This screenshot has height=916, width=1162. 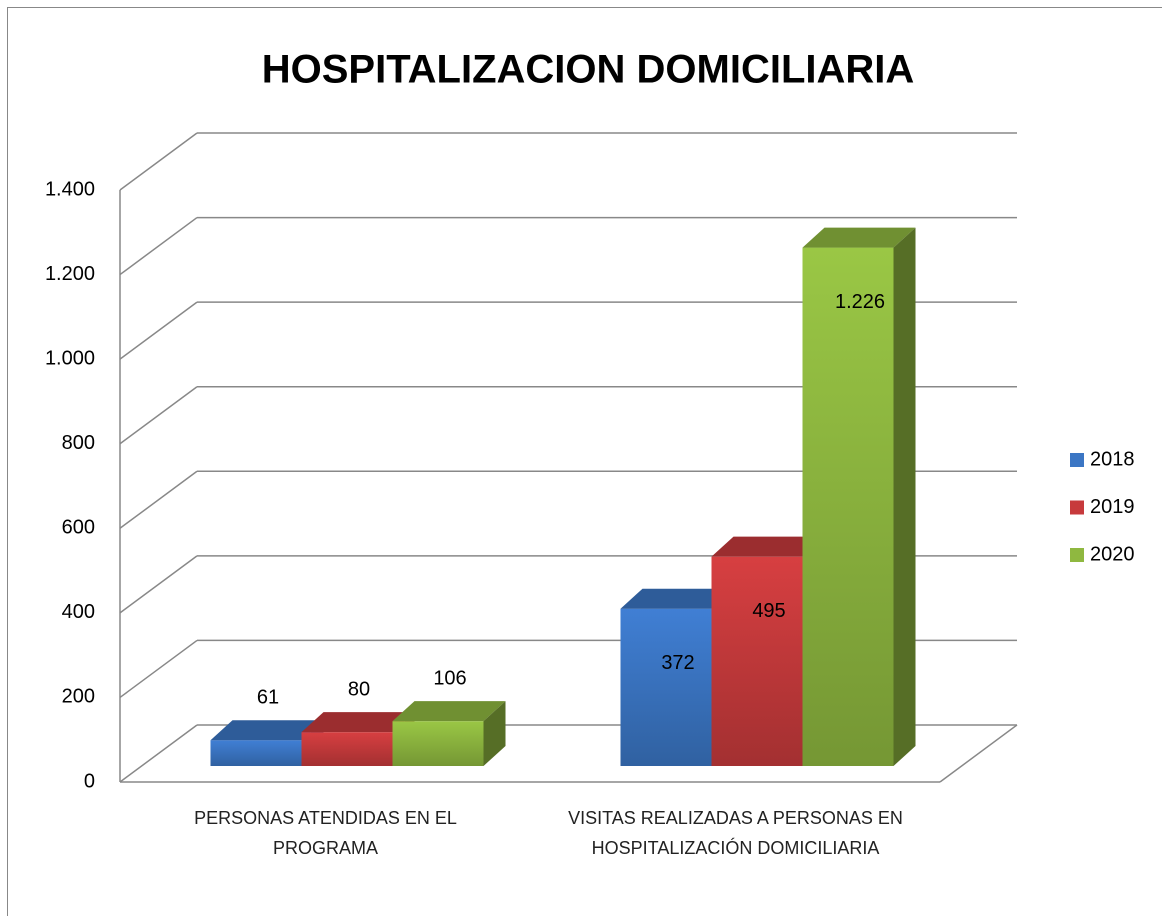 What do you see at coordinates (978, 753) in the screenshot?
I see `floor-edge` at bounding box center [978, 753].